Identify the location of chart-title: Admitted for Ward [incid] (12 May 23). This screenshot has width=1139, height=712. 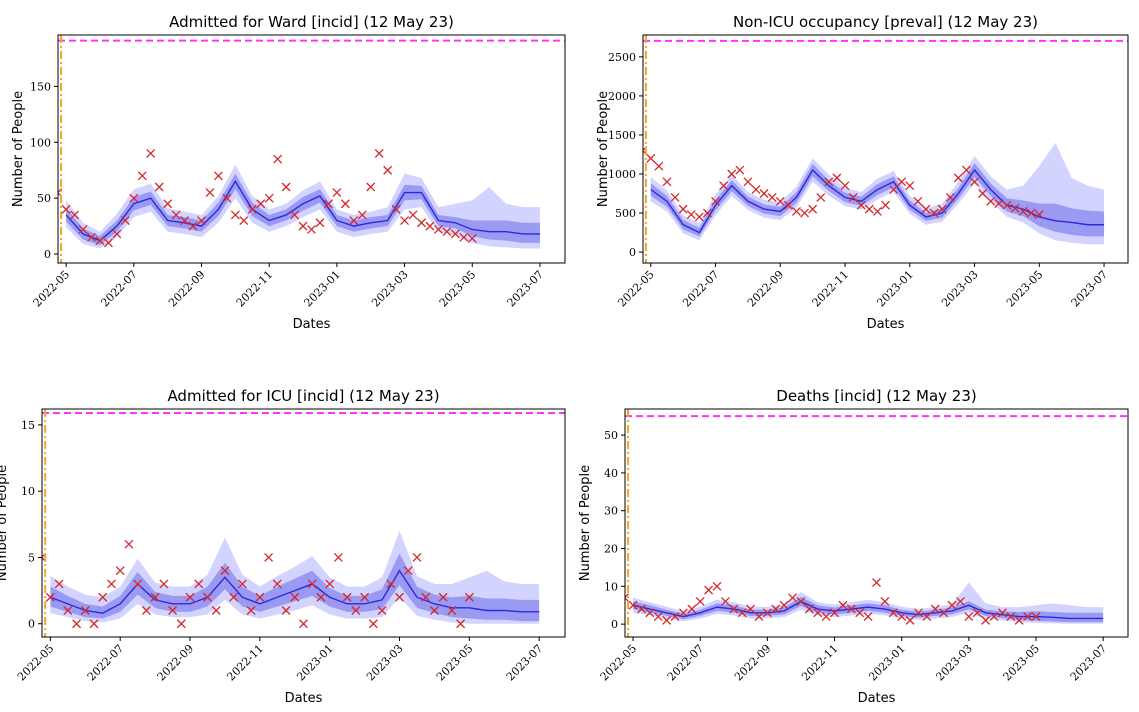
(311, 22).